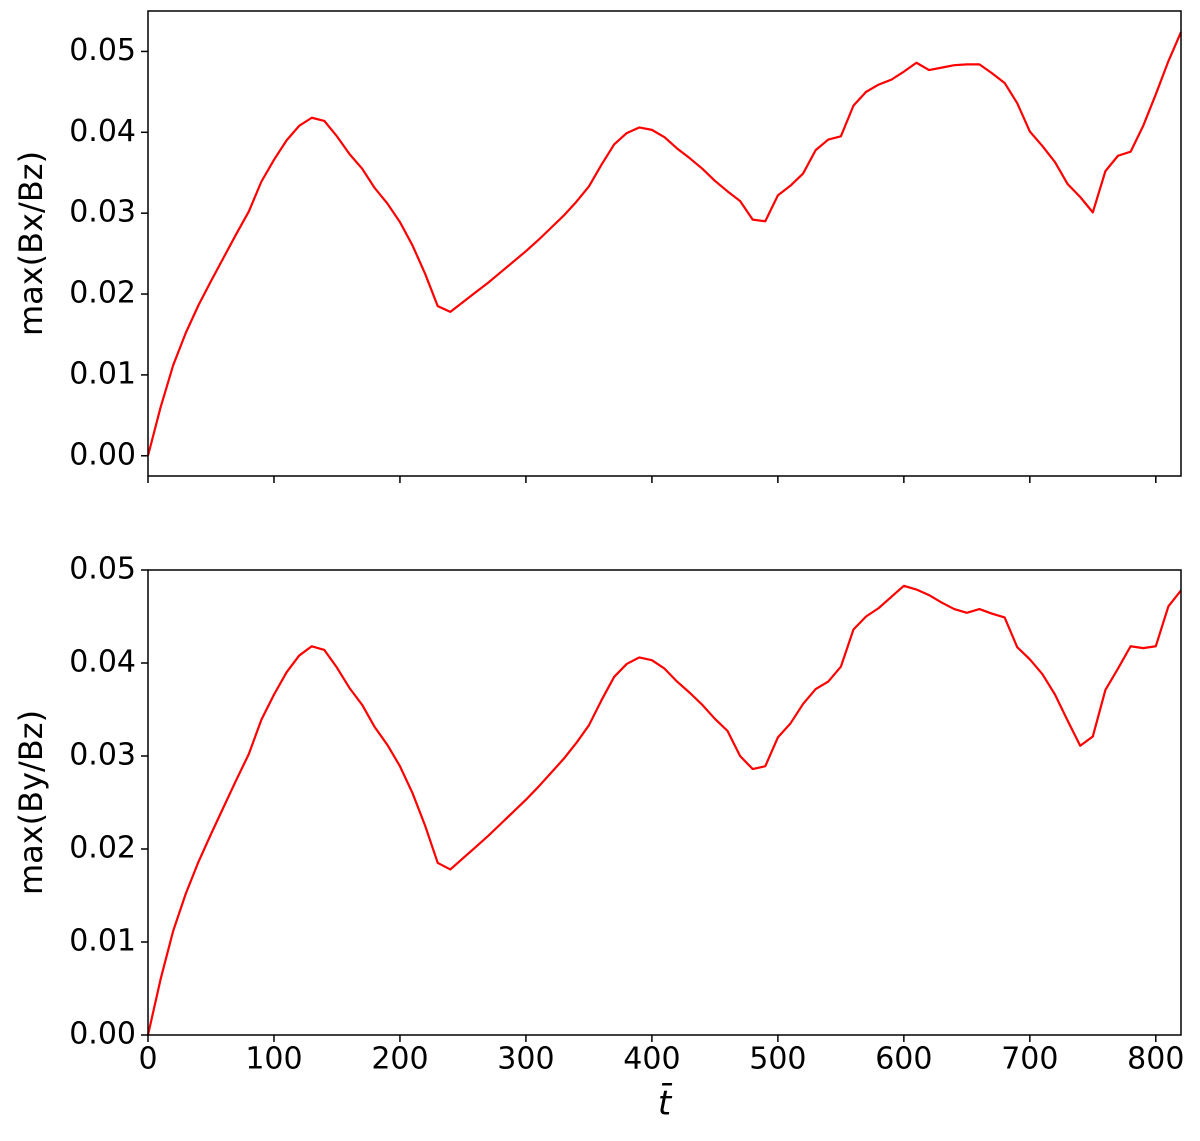 The height and width of the screenshot is (1141, 1200). Describe the element at coordinates (1155, 1059) in the screenshot. I see `x-tick-label: 800` at that location.